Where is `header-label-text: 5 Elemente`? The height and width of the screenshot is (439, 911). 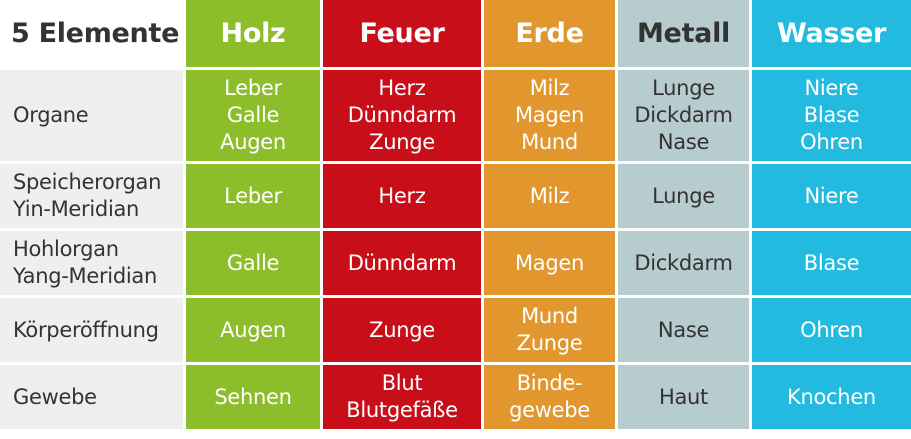
header-label-text: 5 Elemente is located at coordinates (95, 33).